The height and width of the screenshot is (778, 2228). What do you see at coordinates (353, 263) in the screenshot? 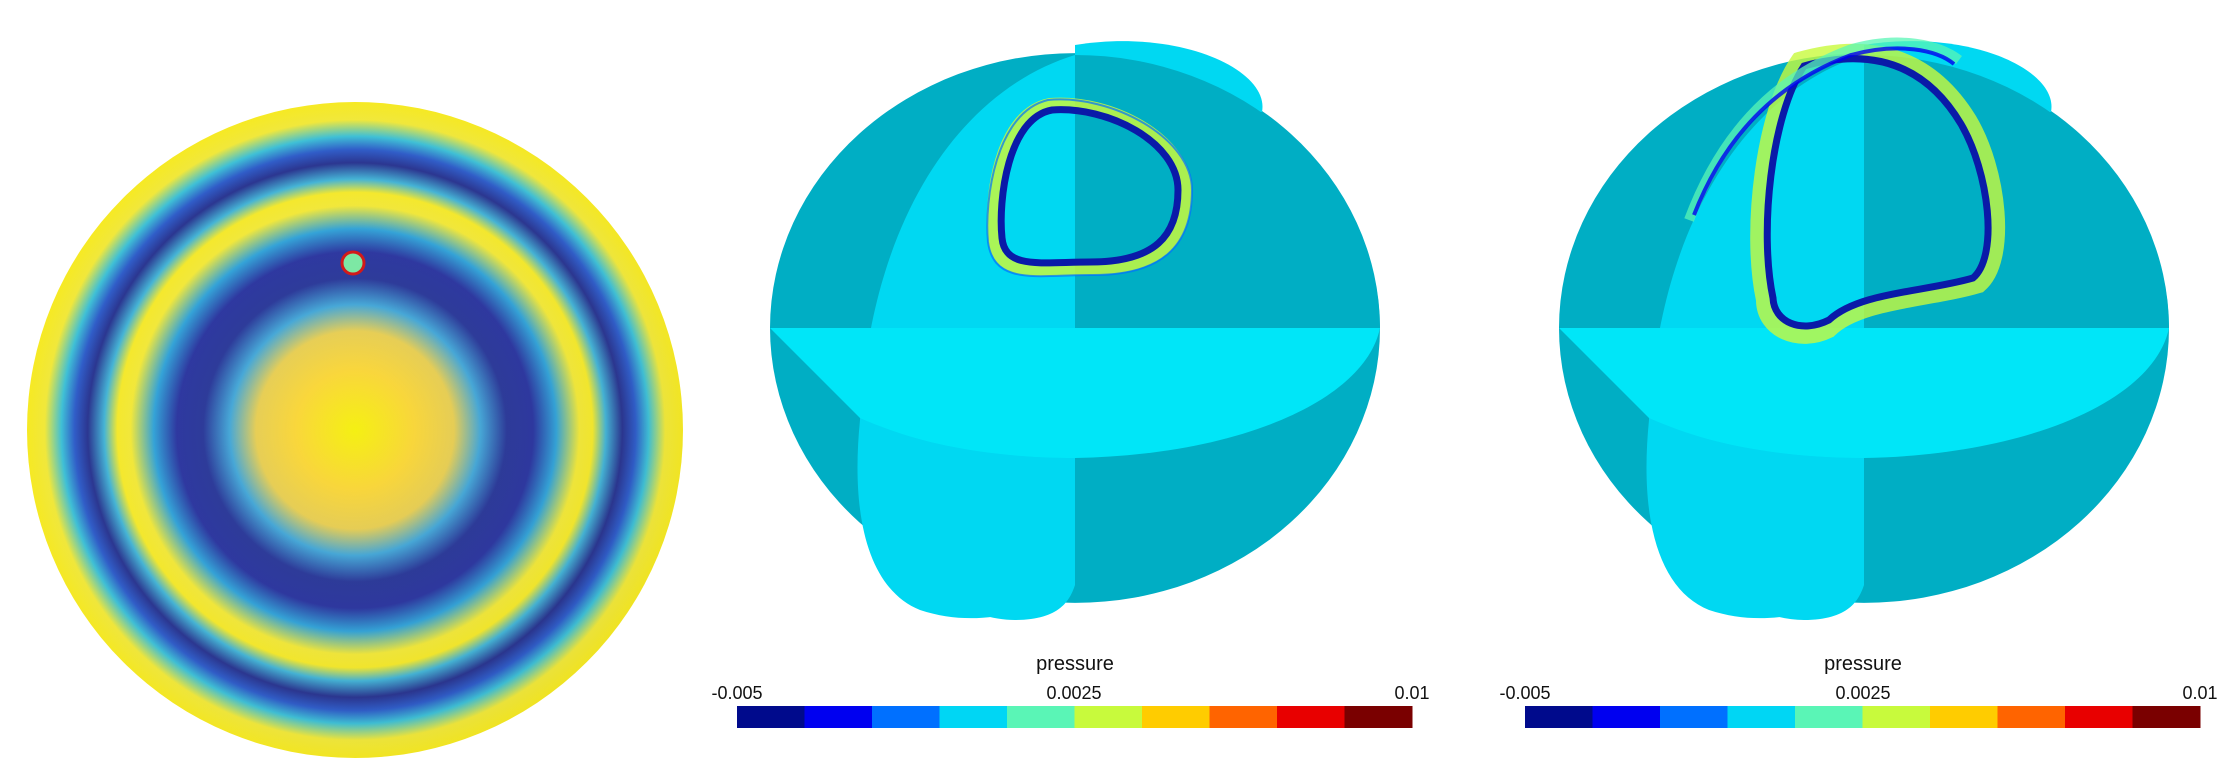
I see `source-marker` at bounding box center [353, 263].